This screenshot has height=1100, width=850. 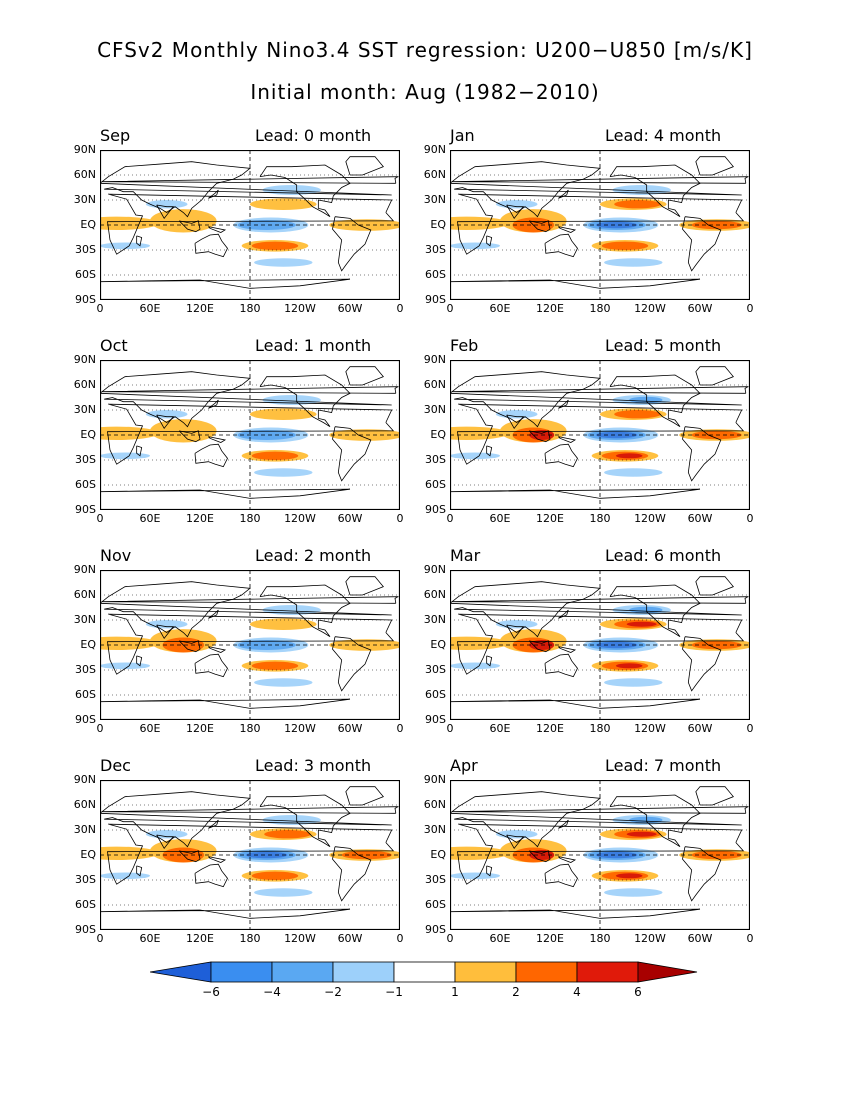 What do you see at coordinates (84, 149) in the screenshot?
I see `lat-tick-label: 90N` at bounding box center [84, 149].